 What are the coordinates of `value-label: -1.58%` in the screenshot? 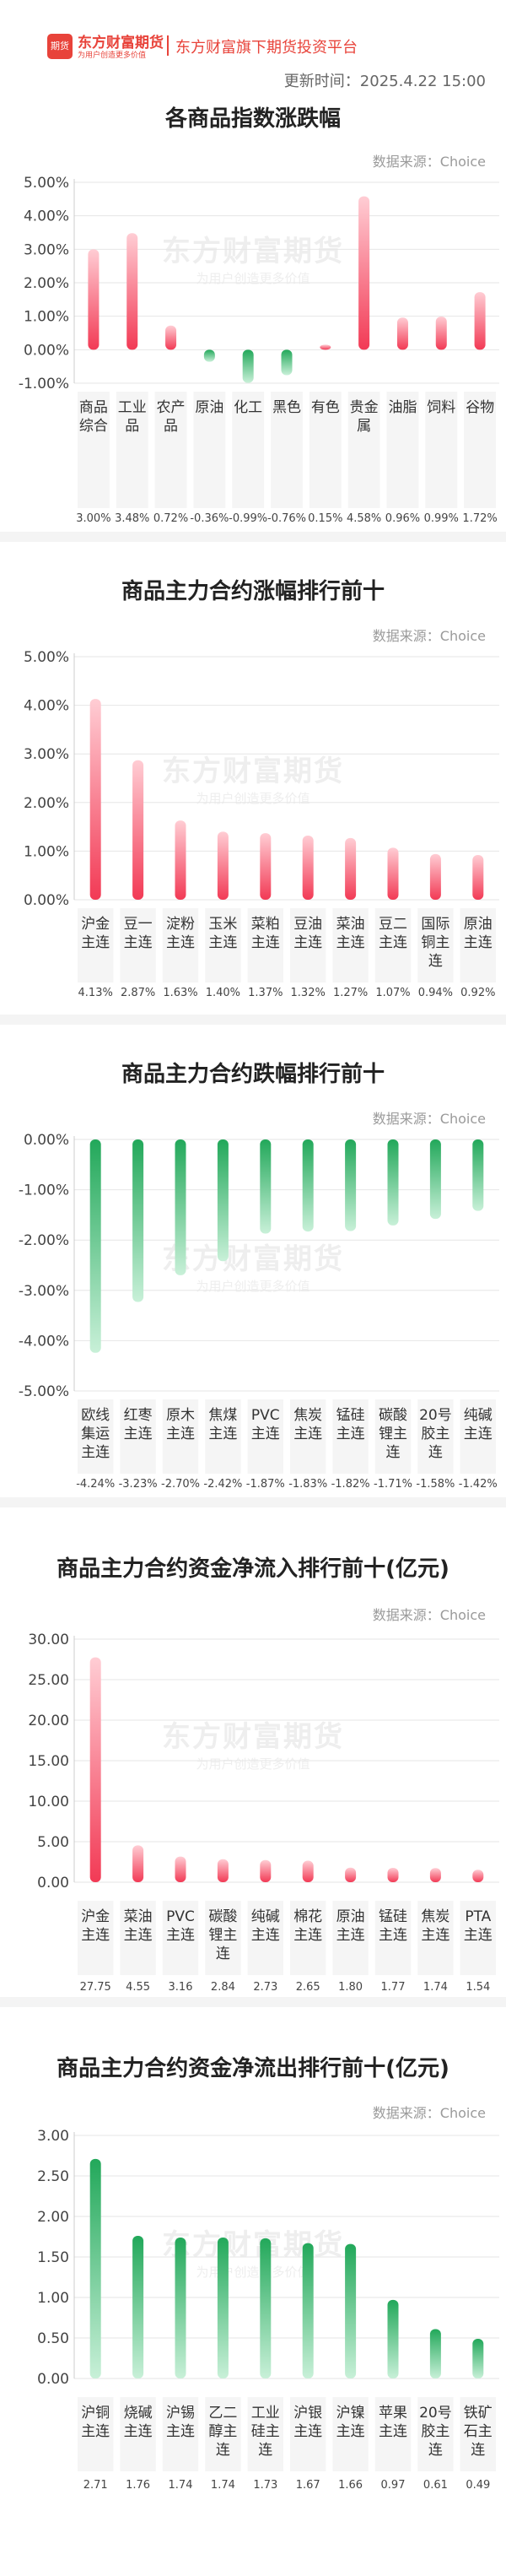 It's located at (436, 1484).